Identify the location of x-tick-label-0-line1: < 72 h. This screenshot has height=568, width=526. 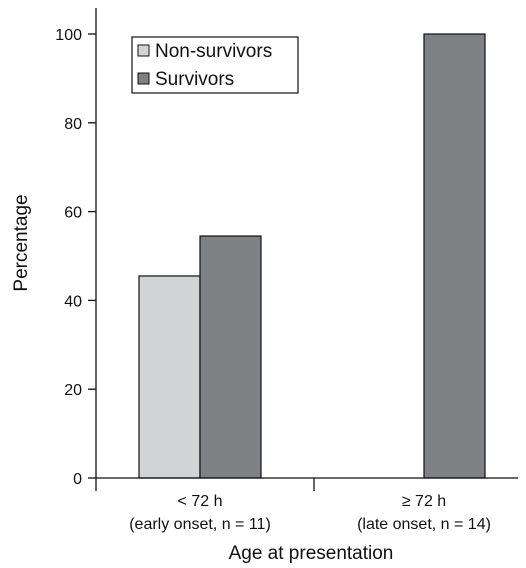
(200, 501).